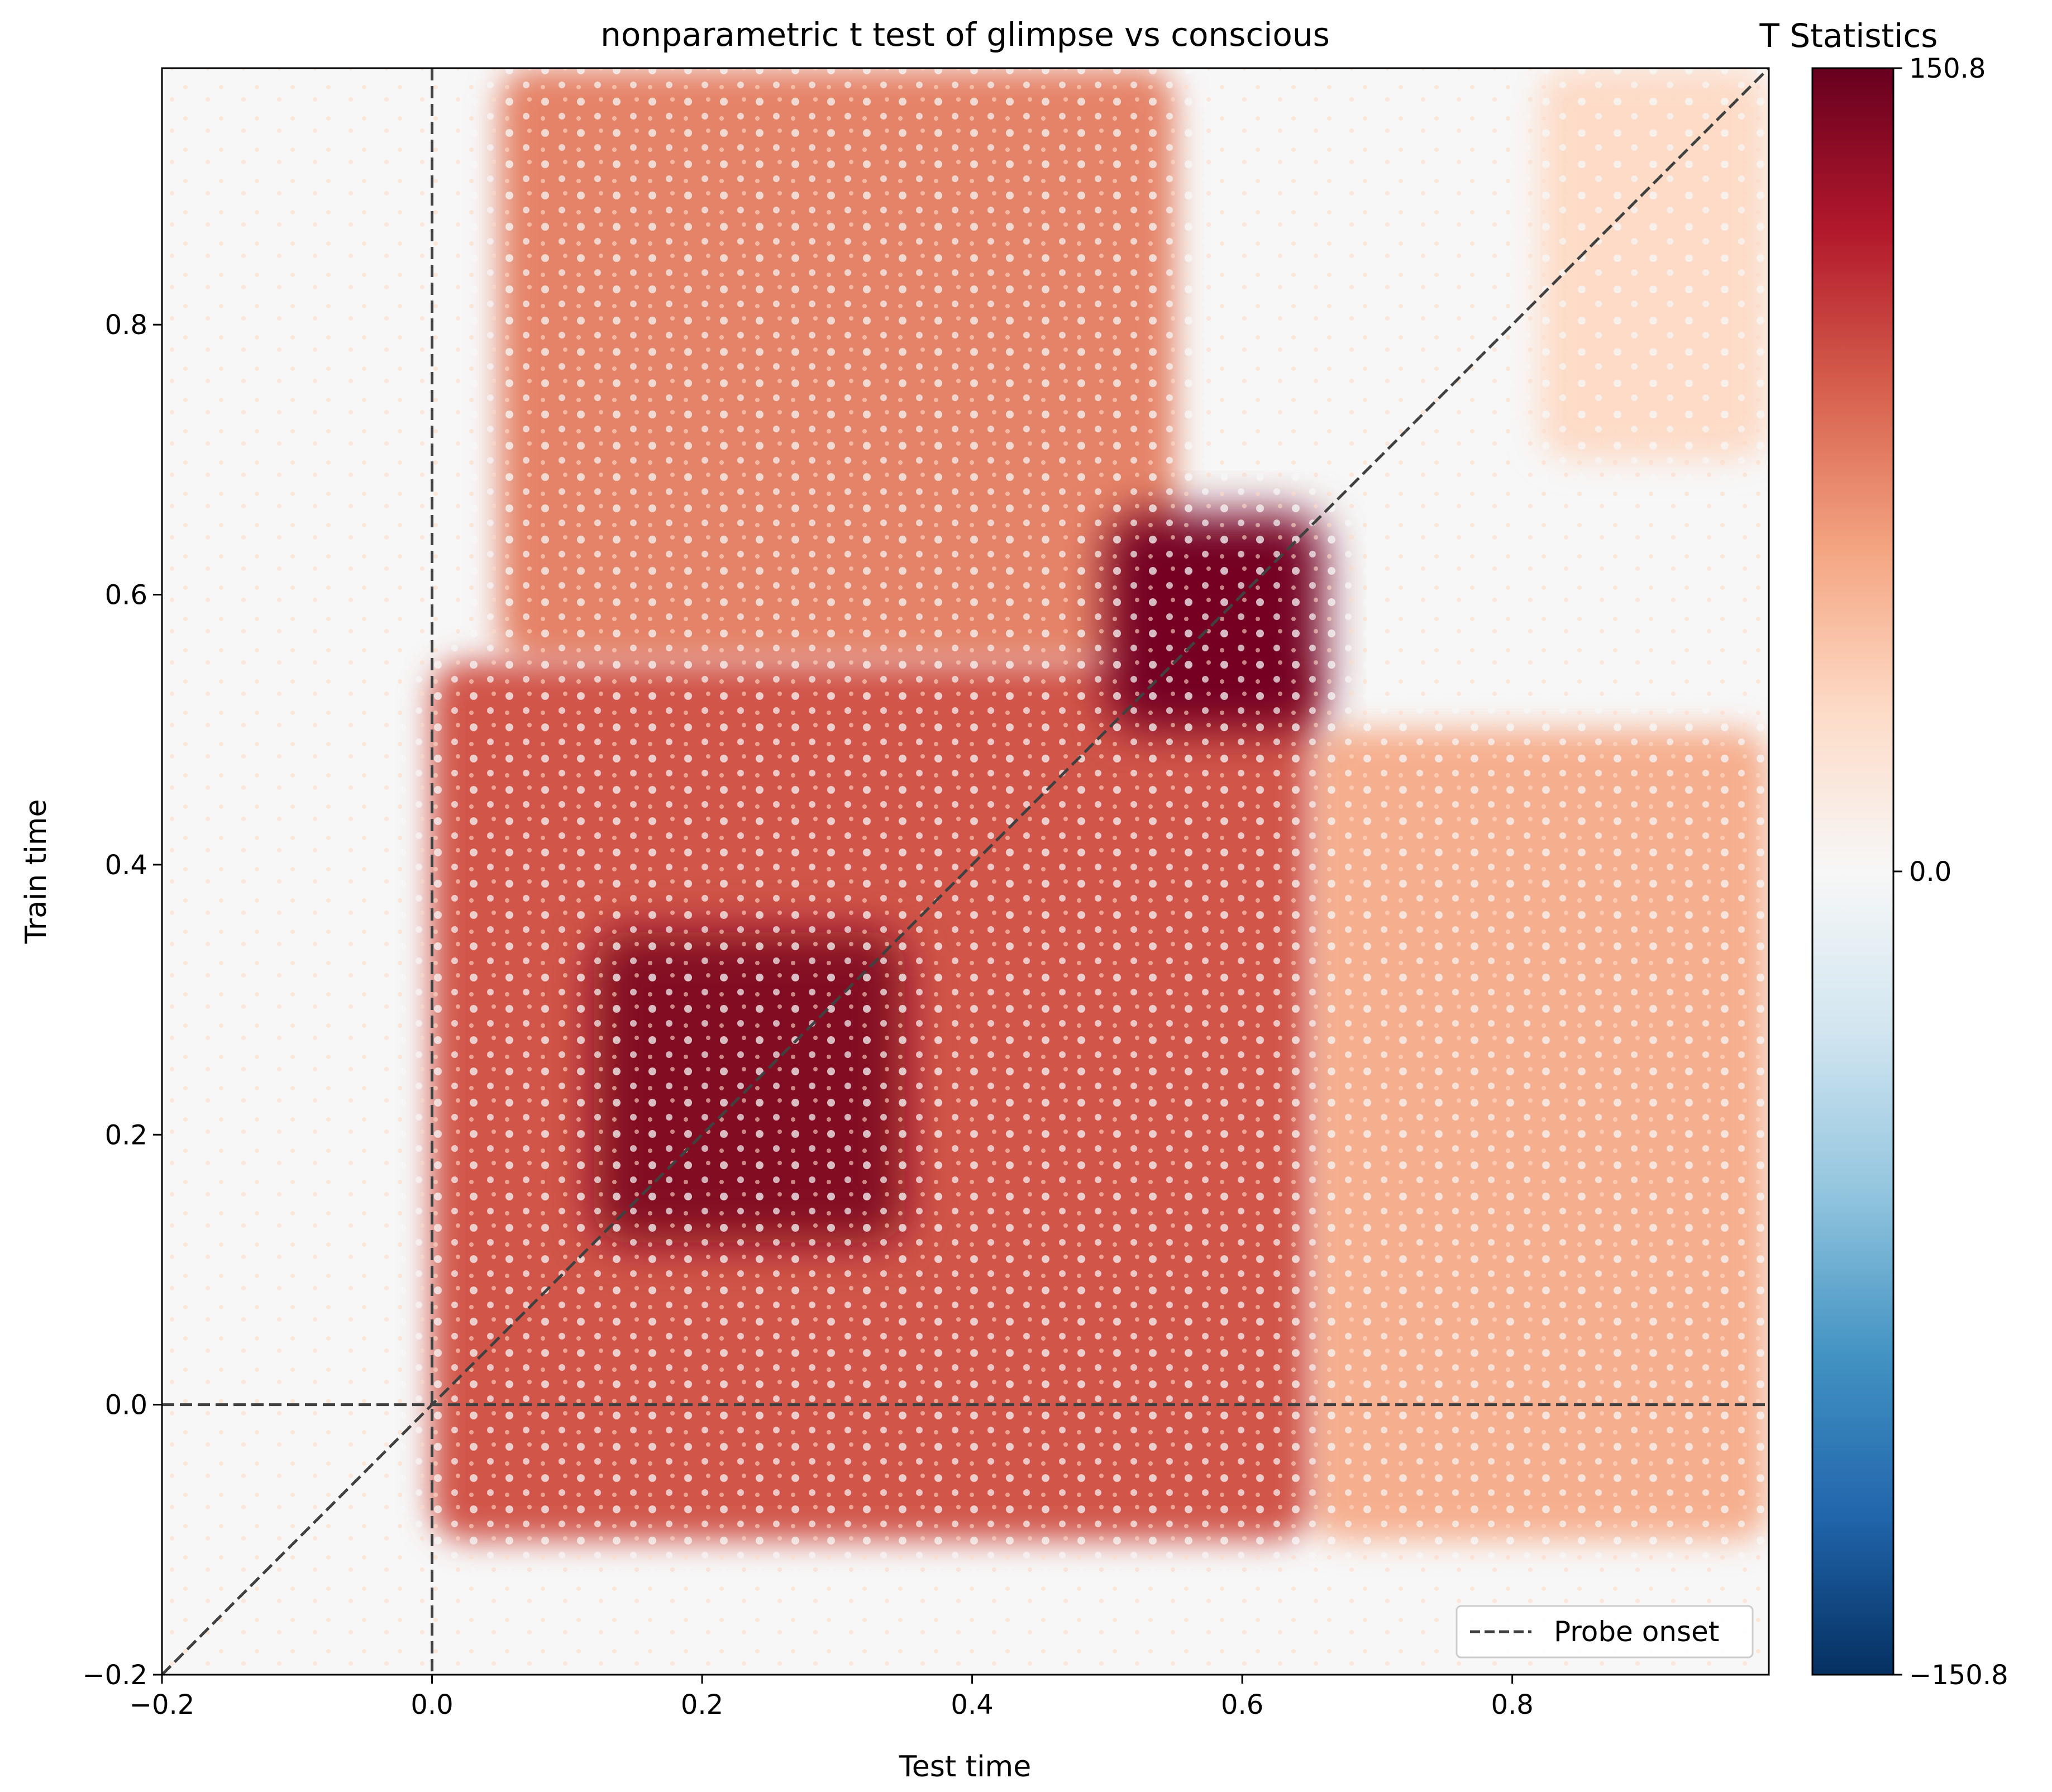 The width and height of the screenshot is (2052, 1792). Describe the element at coordinates (1242, 1704) in the screenshot. I see `x-tick-label: 0.6` at that location.